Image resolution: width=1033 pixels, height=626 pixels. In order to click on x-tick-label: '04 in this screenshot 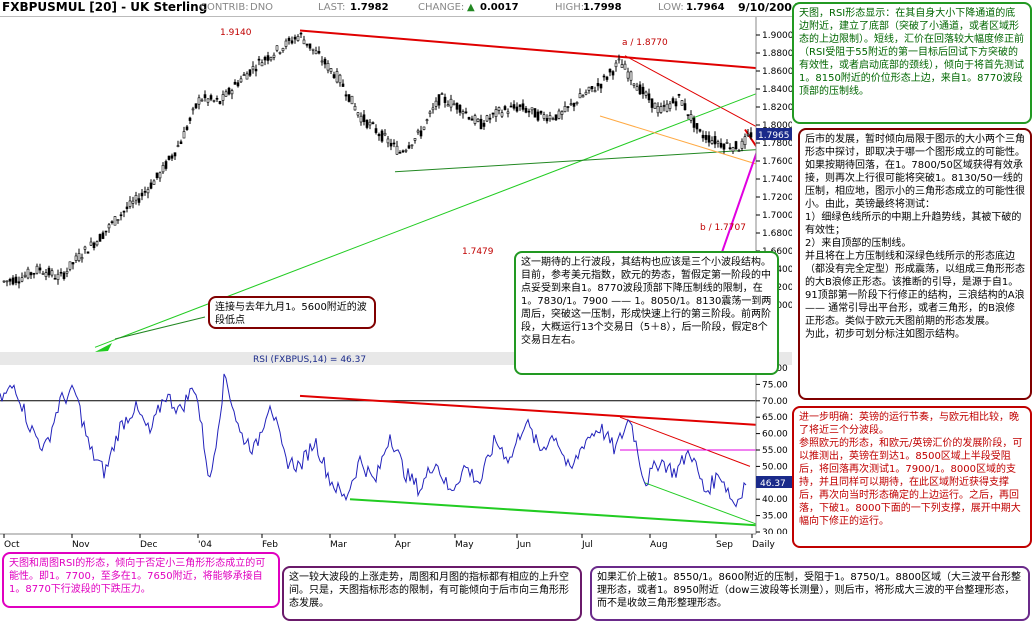, I will do `click(205, 545)`.